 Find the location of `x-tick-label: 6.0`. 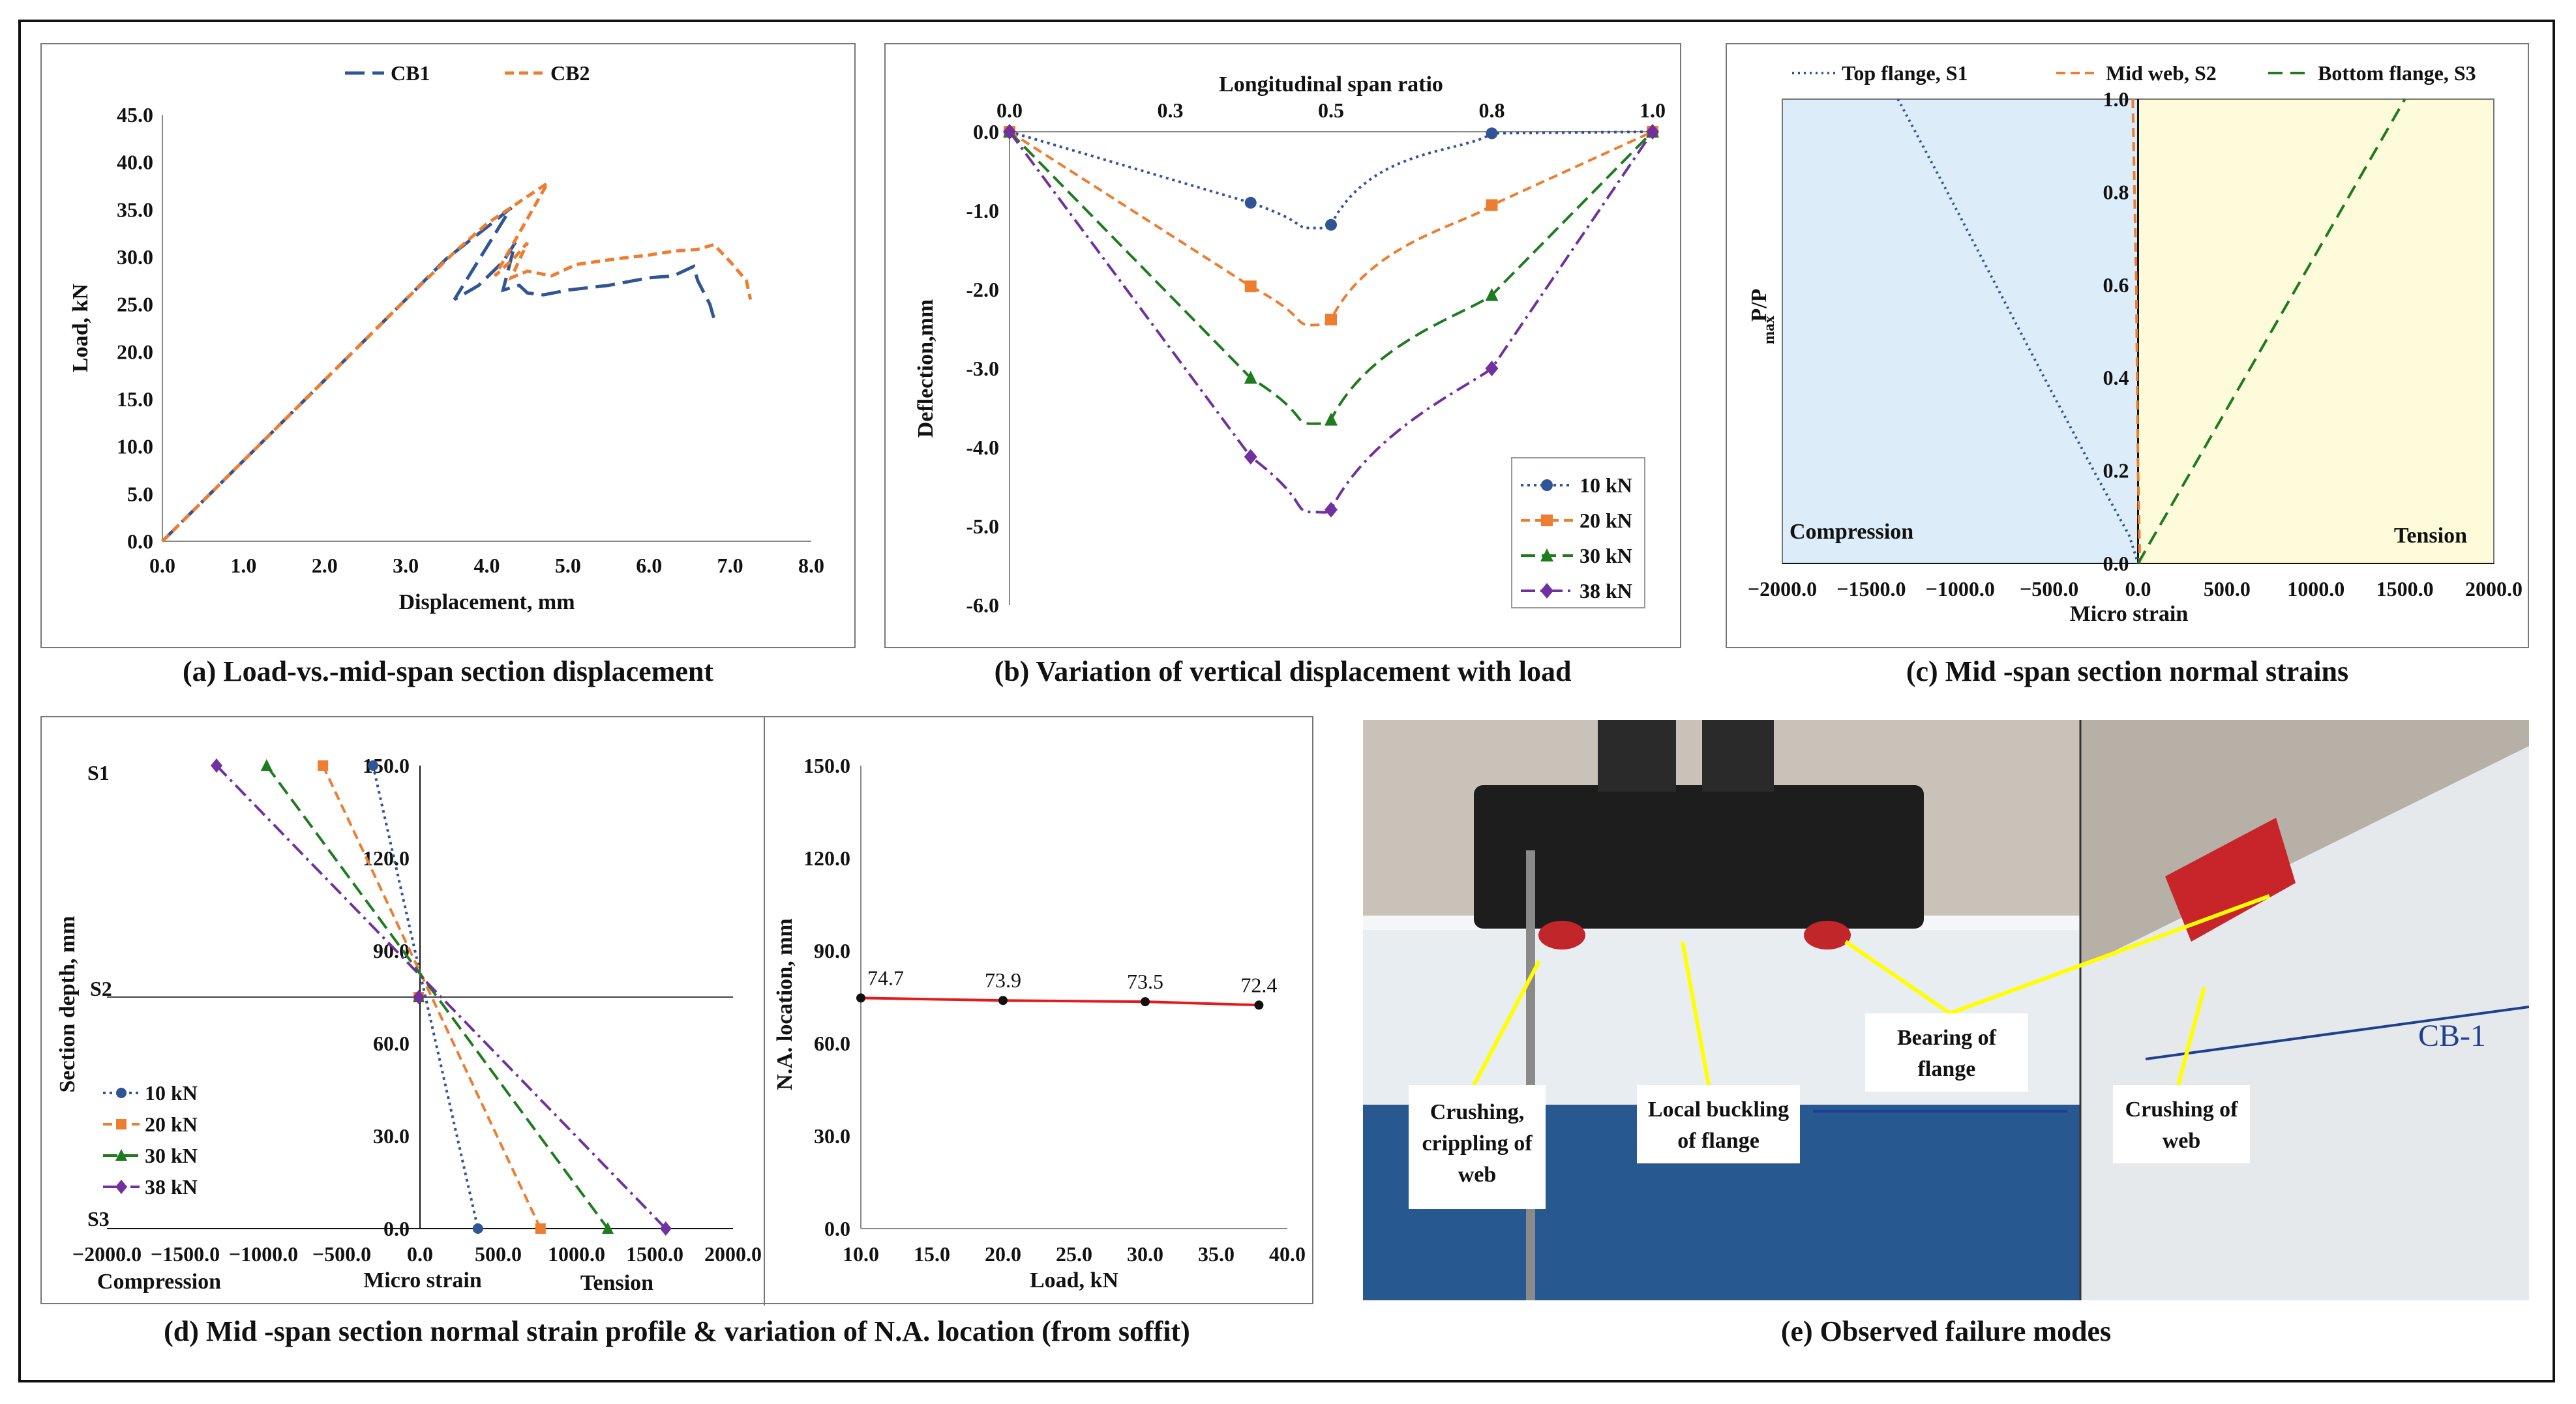

x-tick-label: 6.0 is located at coordinates (649, 565).